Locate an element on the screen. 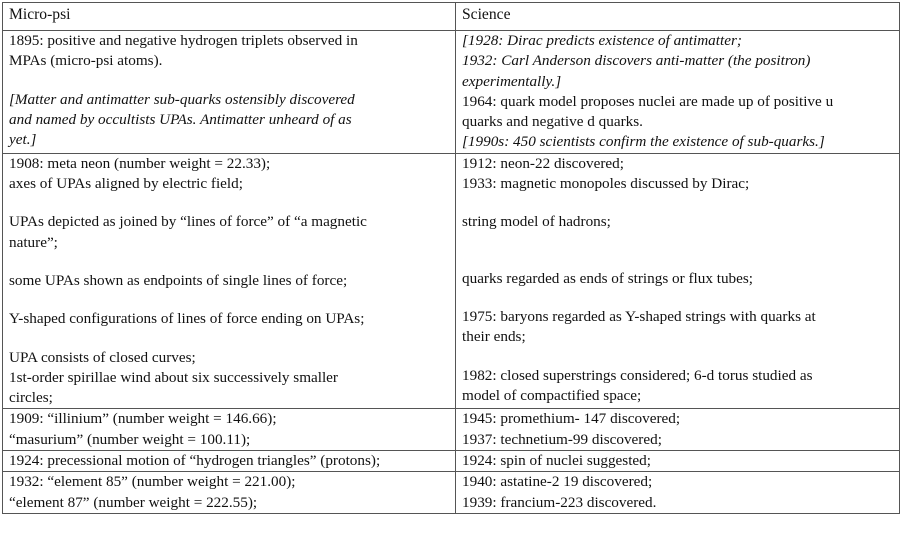 The width and height of the screenshot is (902, 534). cell-text: 1945: promethium- 147 discovered; is located at coordinates (571, 419).